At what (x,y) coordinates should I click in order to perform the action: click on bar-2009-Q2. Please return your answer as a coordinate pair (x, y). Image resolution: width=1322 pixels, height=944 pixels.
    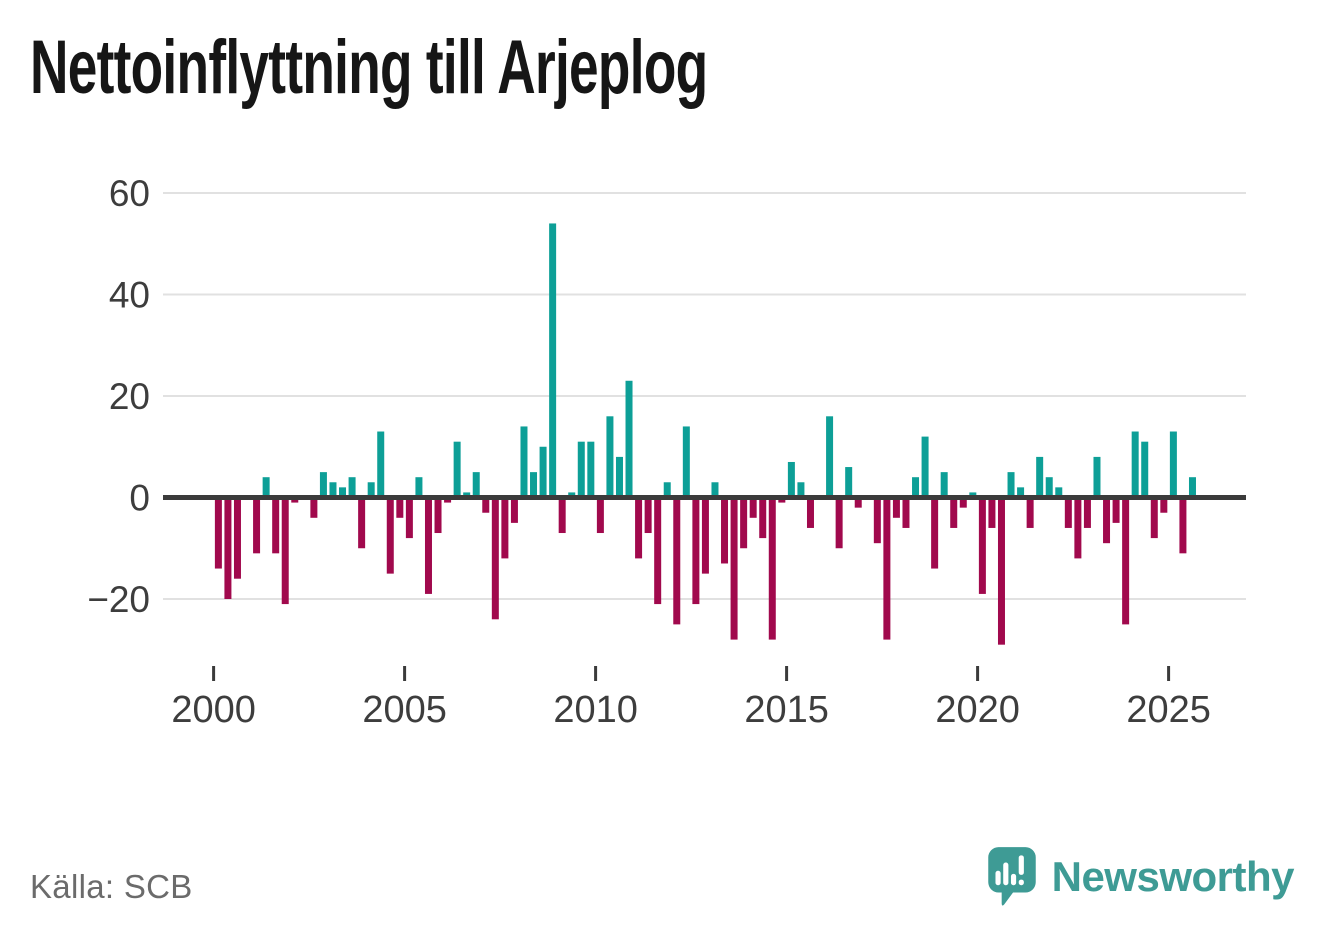
    Looking at the image, I should click on (572, 495).